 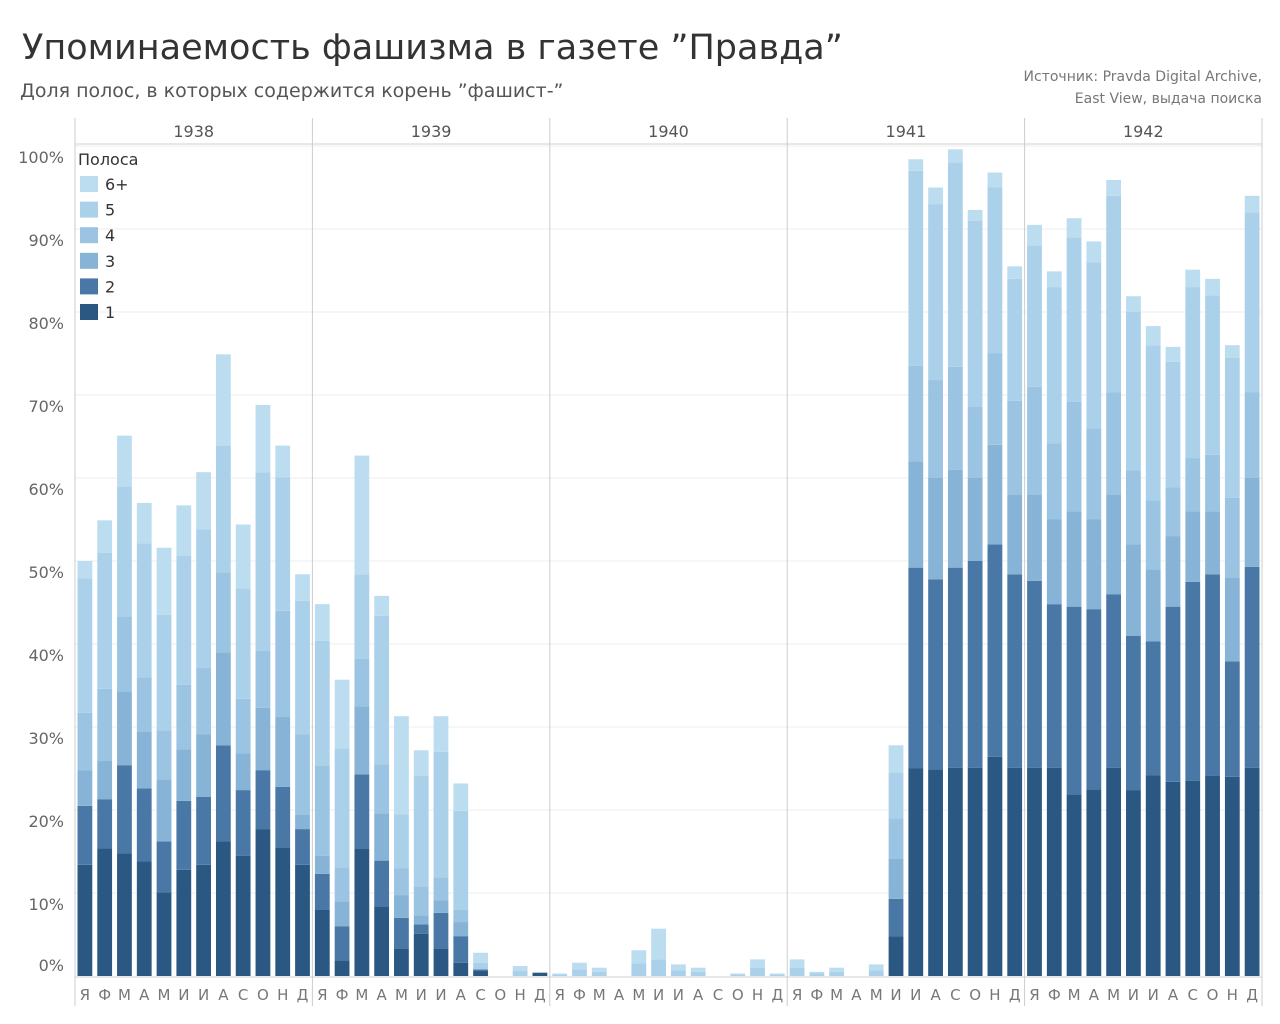 I want to click on y-tick-label: 40%, so click(x=46, y=655).